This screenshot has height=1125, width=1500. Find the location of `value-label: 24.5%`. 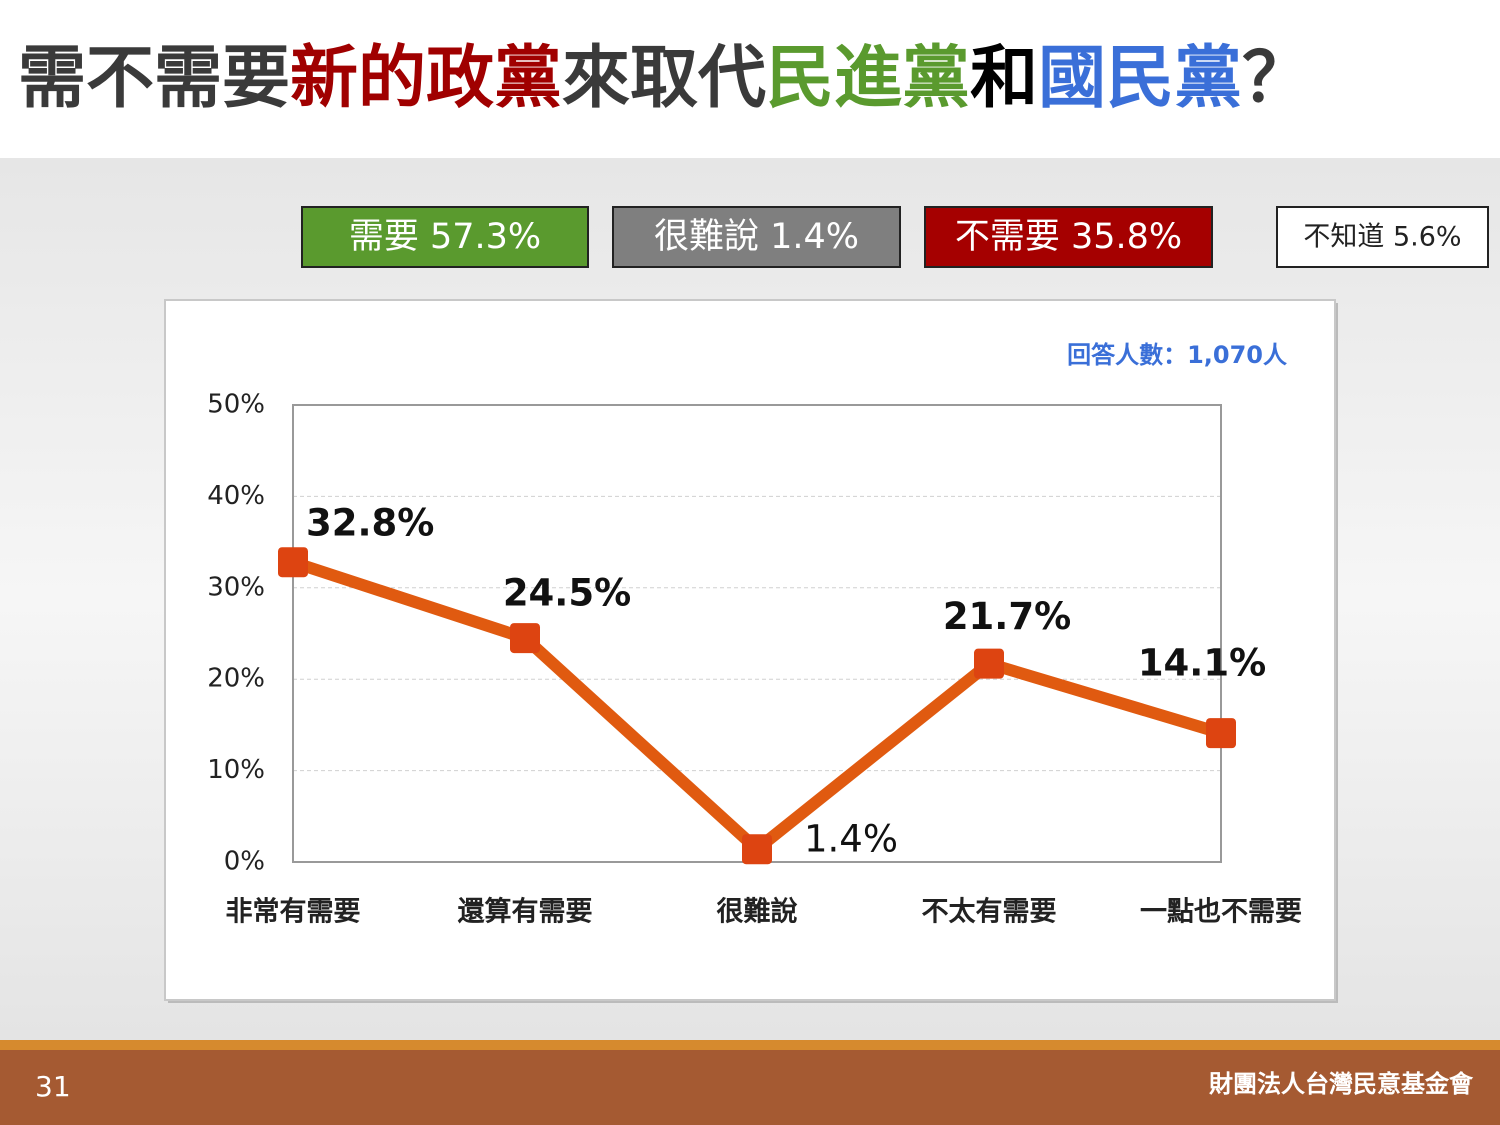

value-label: 24.5% is located at coordinates (567, 593).